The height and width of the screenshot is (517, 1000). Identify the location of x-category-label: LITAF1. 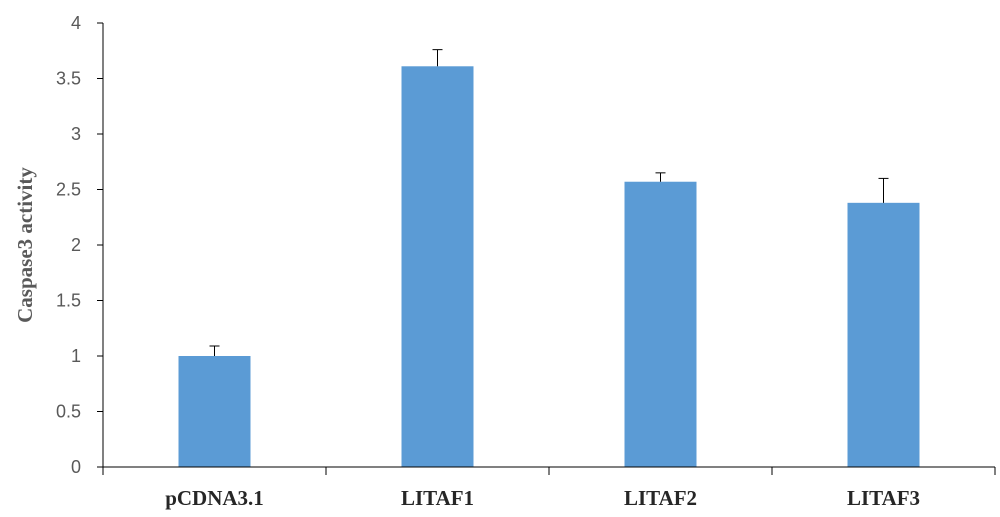
(437, 498).